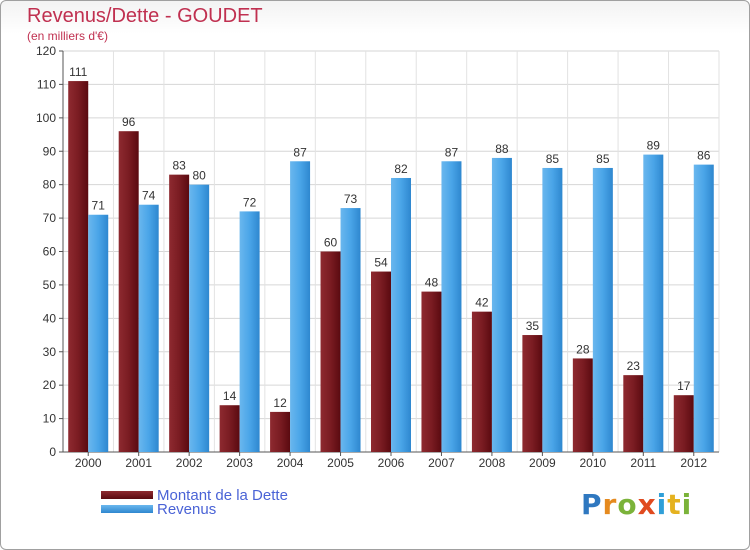 Image resolution: width=750 pixels, height=550 pixels. What do you see at coordinates (189, 463) in the screenshot?
I see `x-tick-label: 2002` at bounding box center [189, 463].